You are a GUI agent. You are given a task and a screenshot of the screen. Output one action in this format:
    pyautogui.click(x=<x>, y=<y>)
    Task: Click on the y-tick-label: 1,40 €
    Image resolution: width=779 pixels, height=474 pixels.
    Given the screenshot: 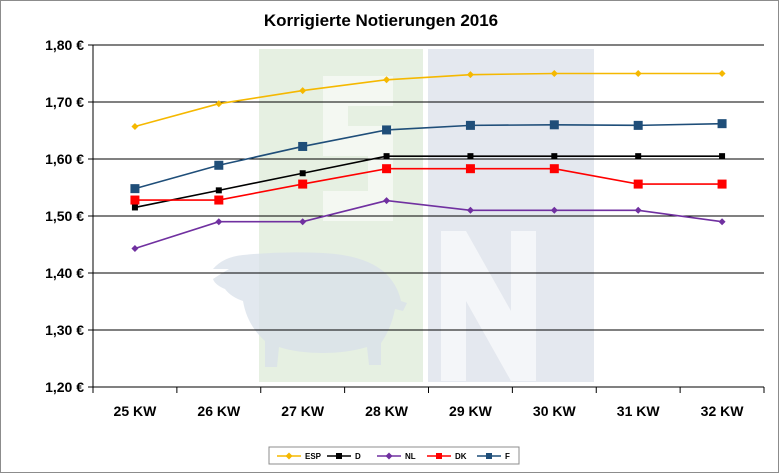 What is the action you would take?
    pyautogui.click(x=64, y=273)
    